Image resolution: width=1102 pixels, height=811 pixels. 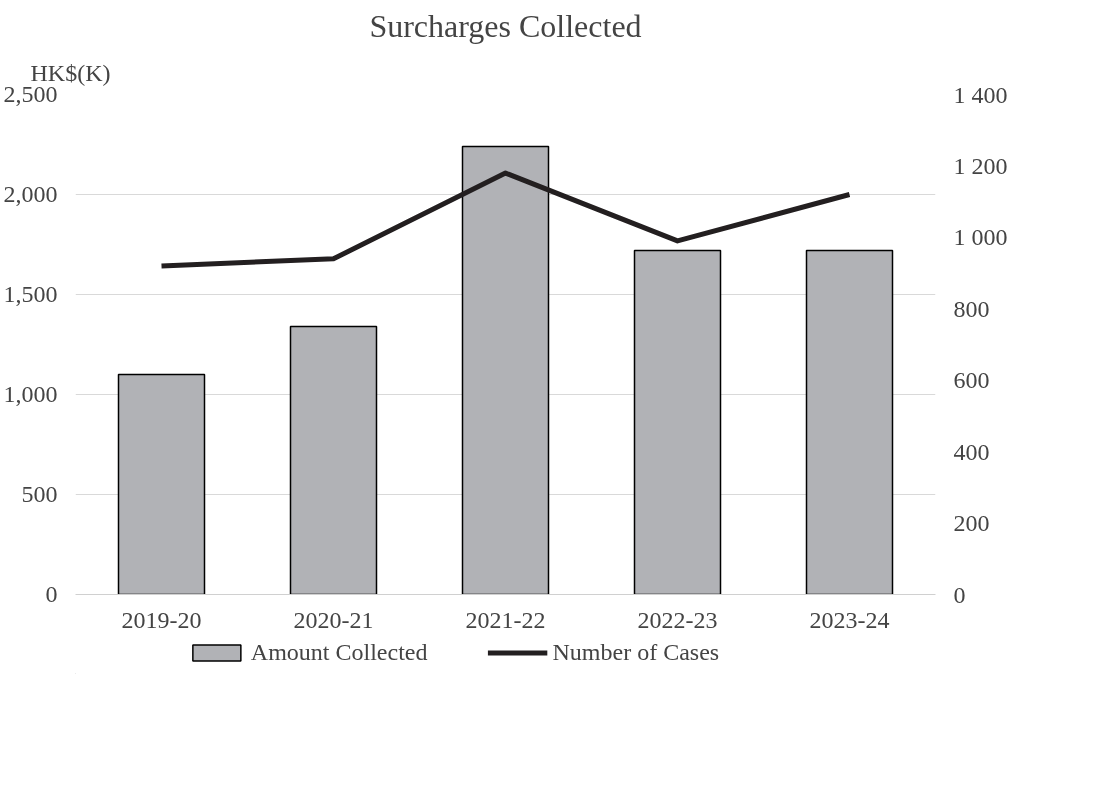 I want to click on chart-title: Surcharges Collected, so click(x=505, y=25).